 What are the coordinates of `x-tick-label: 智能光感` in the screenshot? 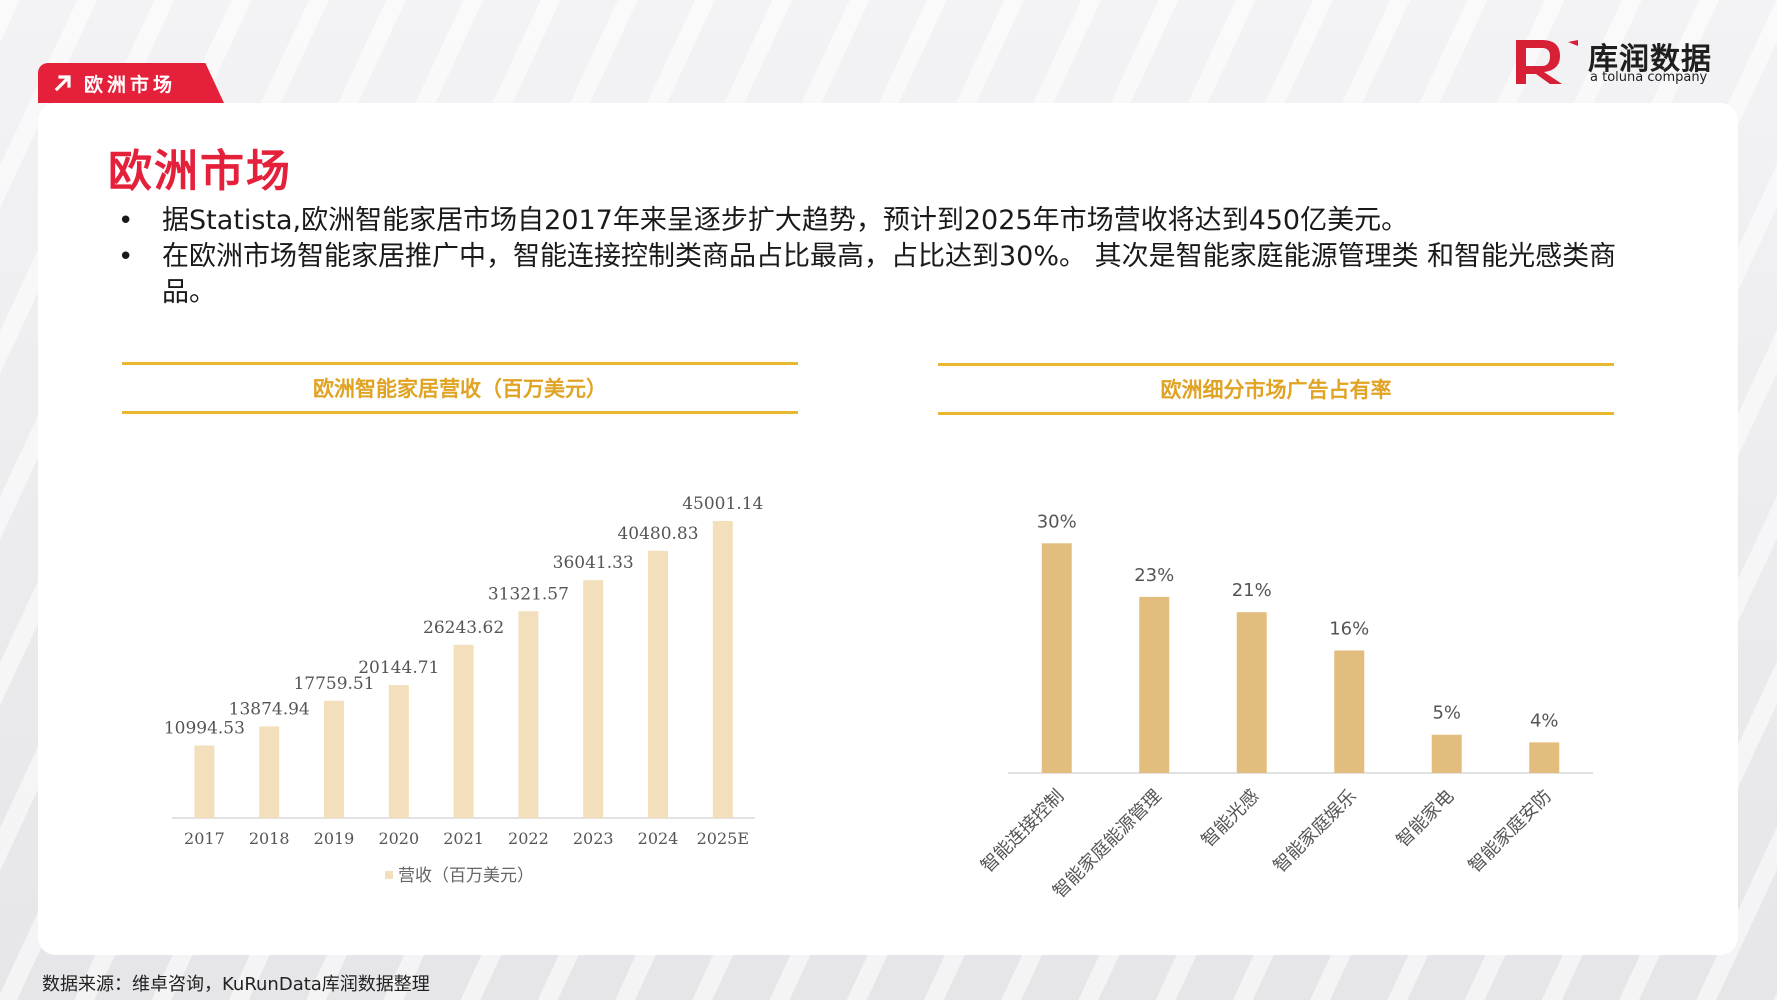 It's located at (1231, 819).